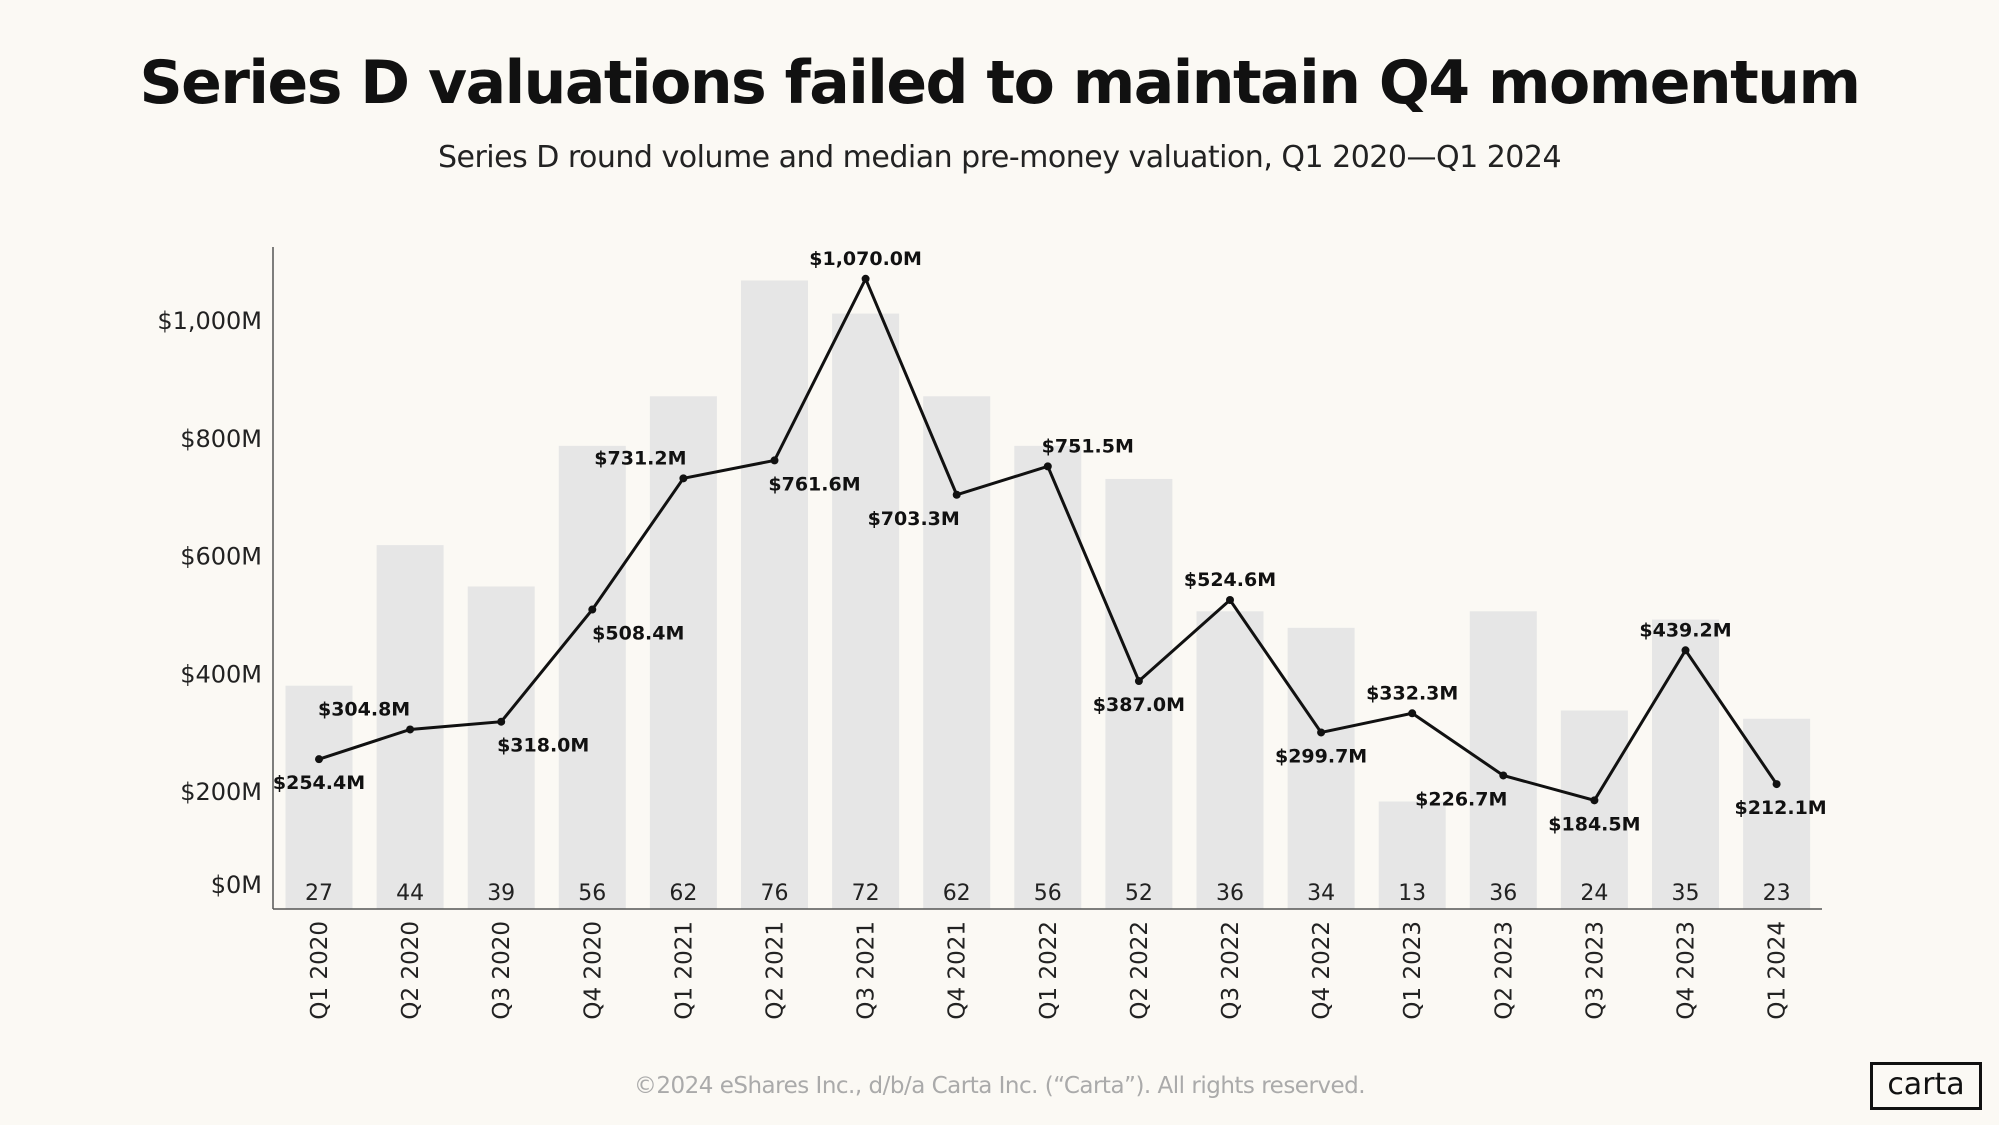  Describe the element at coordinates (640, 458) in the screenshot. I see `valuation-label: $731.2M` at that location.